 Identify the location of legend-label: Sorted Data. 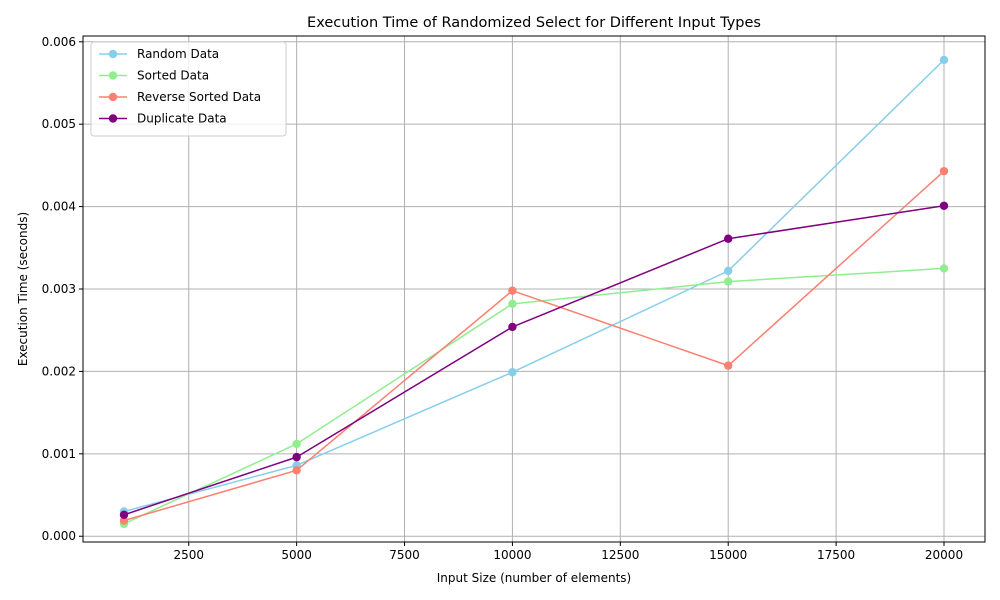
(173, 76).